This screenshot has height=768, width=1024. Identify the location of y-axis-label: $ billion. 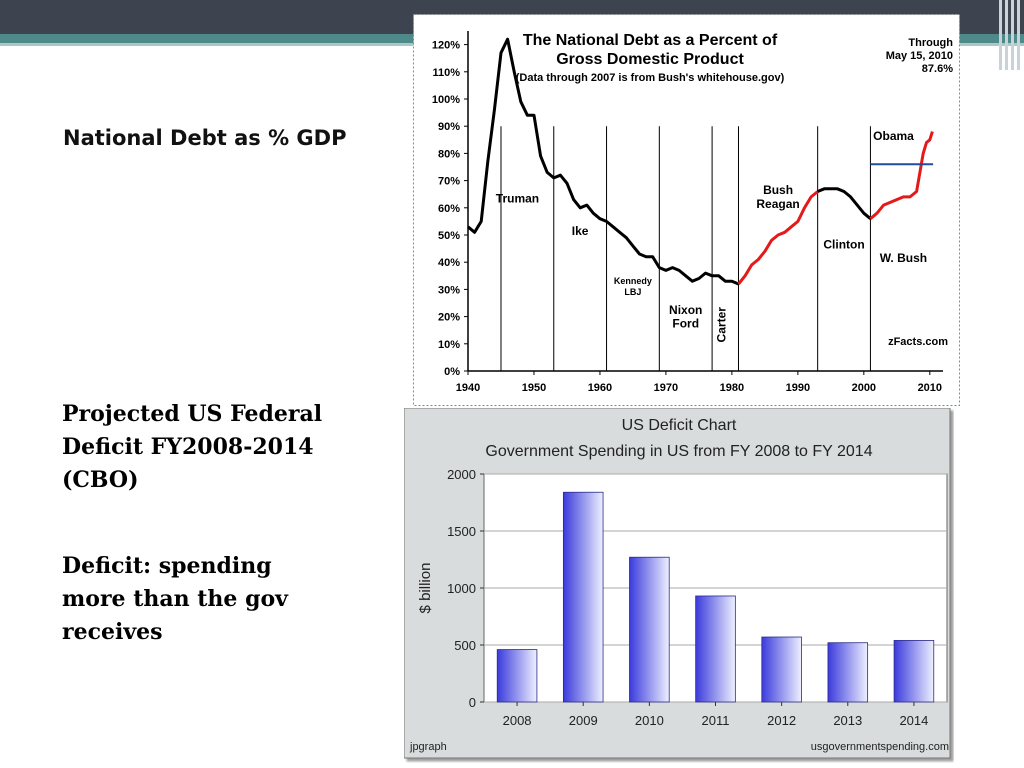
(425, 588).